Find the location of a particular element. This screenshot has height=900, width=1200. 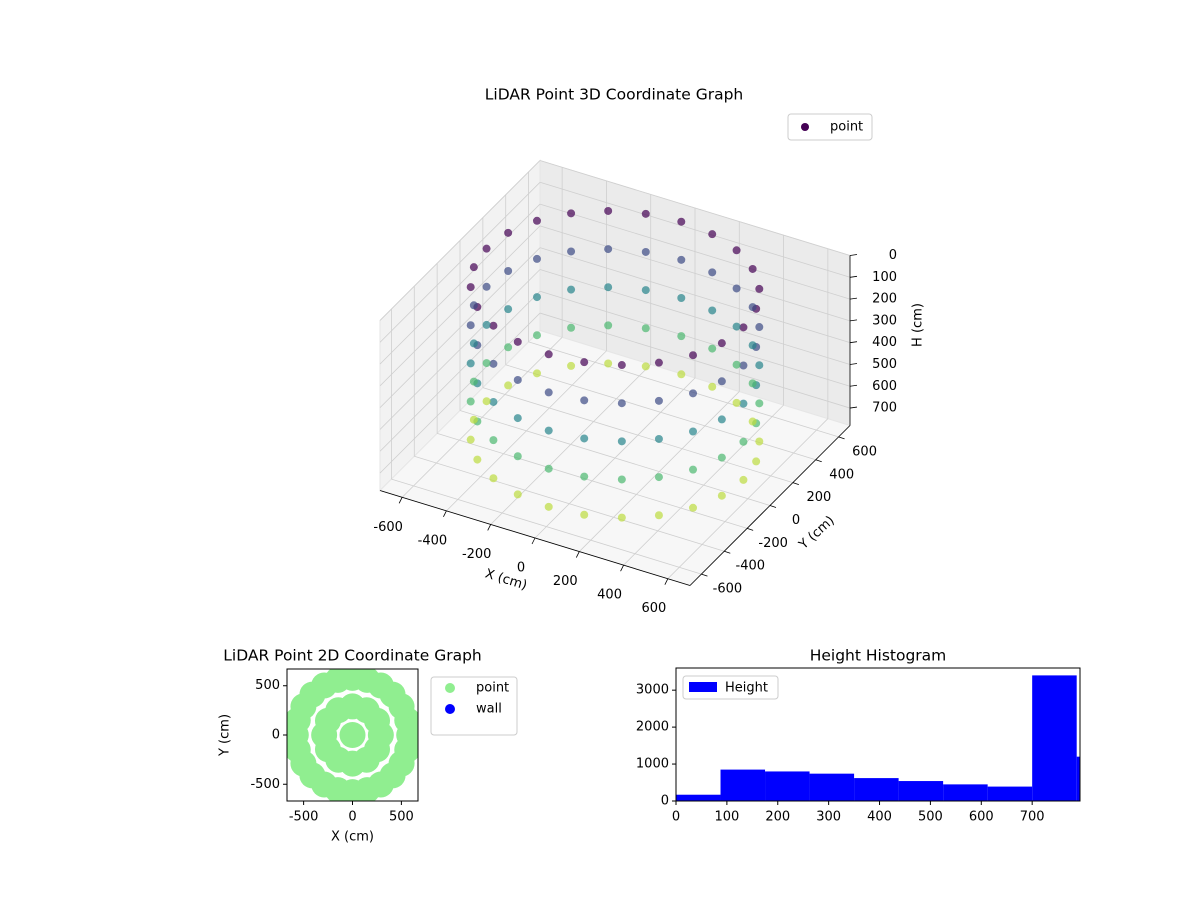

x-tick-label: 400 is located at coordinates (609, 595).